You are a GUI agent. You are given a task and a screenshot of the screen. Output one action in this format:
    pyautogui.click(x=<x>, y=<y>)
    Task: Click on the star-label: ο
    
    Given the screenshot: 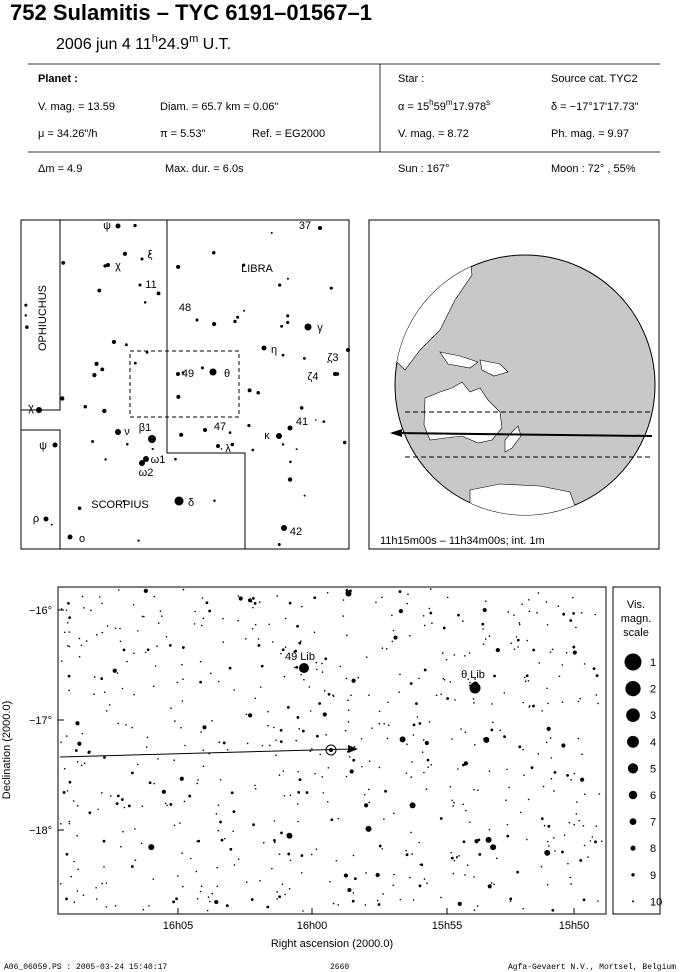 What is the action you would take?
    pyautogui.click(x=82, y=539)
    